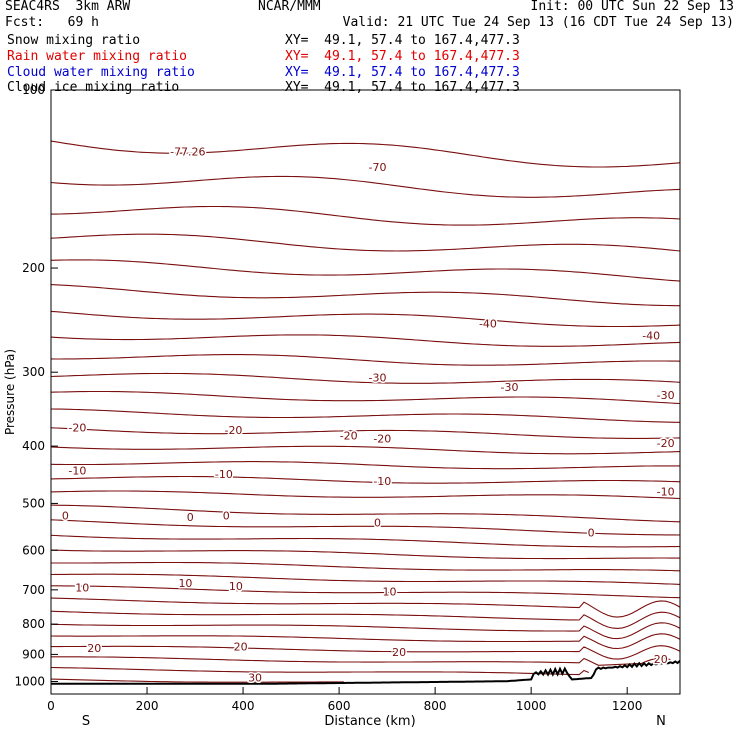  What do you see at coordinates (402, 72) in the screenshot?
I see `field-xy-cloud-water: XY= 49.1, 57.4 to 167.4,477.3` at bounding box center [402, 72].